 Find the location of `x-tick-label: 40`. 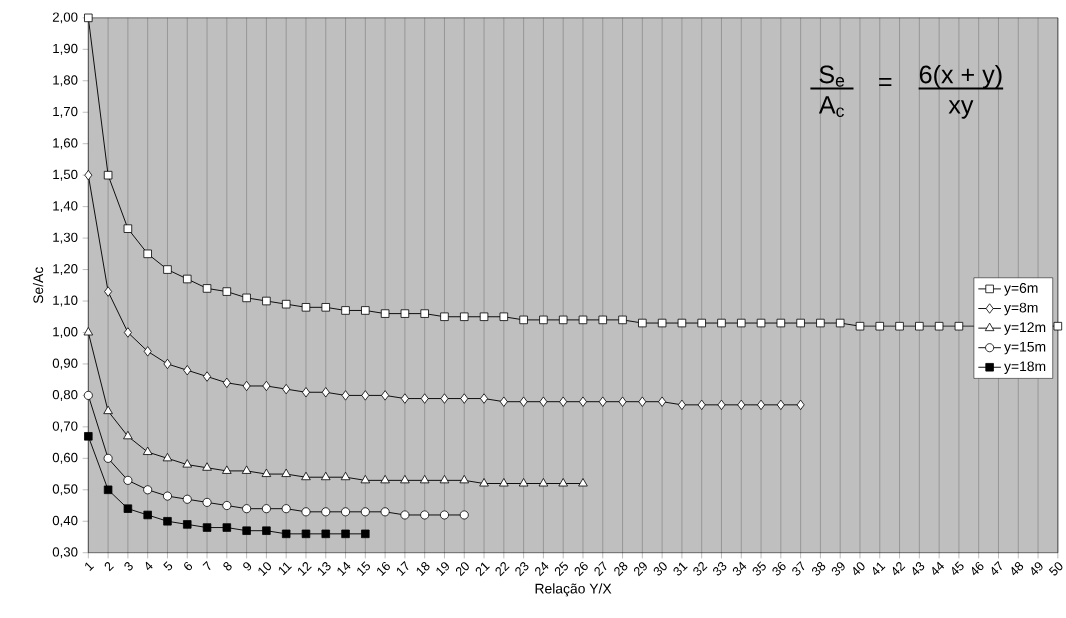

x-tick-label: 40 is located at coordinates (859, 569).